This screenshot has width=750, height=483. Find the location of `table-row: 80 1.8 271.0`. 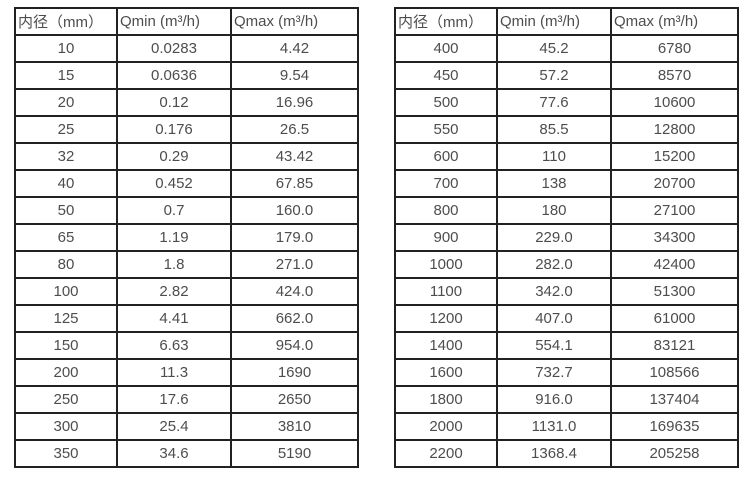

table-row: 80 1.8 271.0 is located at coordinates (186, 264).